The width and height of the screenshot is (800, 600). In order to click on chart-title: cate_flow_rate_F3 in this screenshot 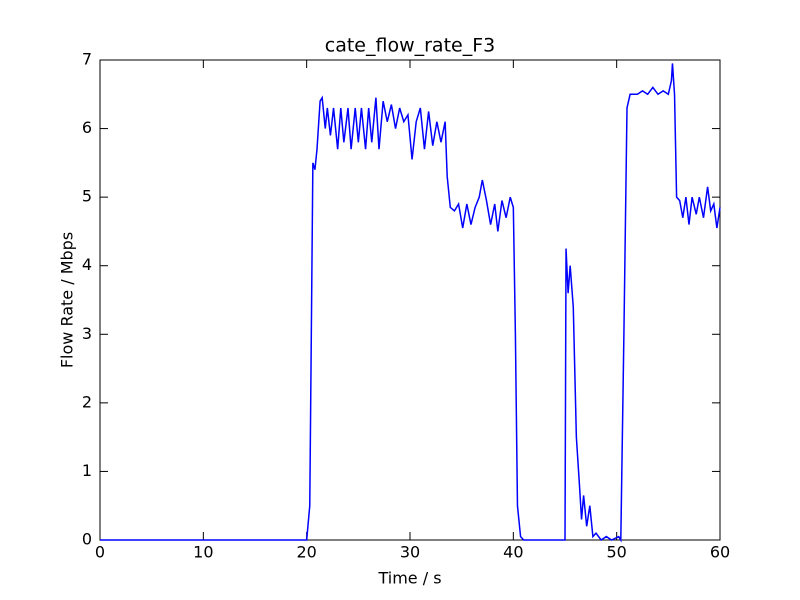, I will do `click(410, 46)`.